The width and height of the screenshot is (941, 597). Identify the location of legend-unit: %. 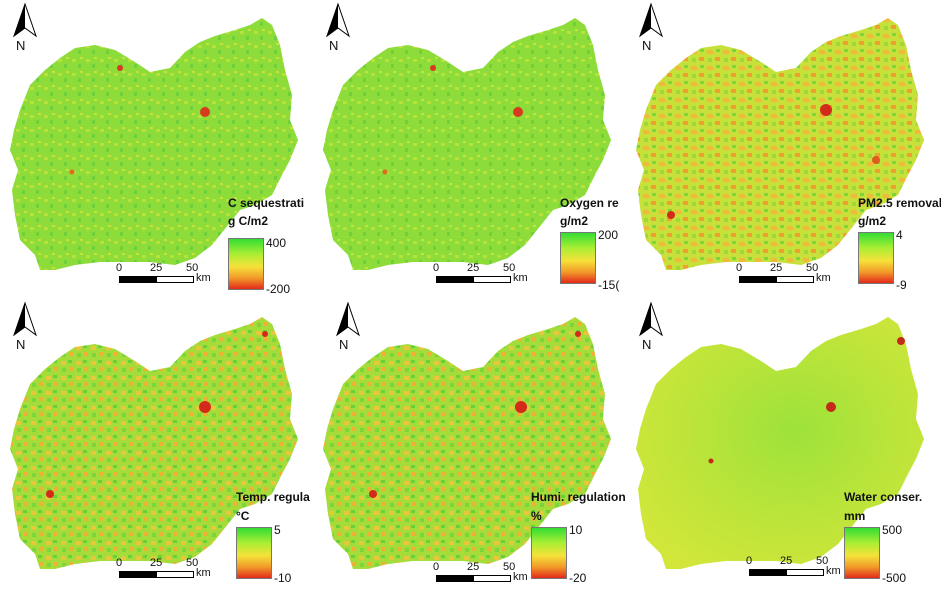
(536, 516).